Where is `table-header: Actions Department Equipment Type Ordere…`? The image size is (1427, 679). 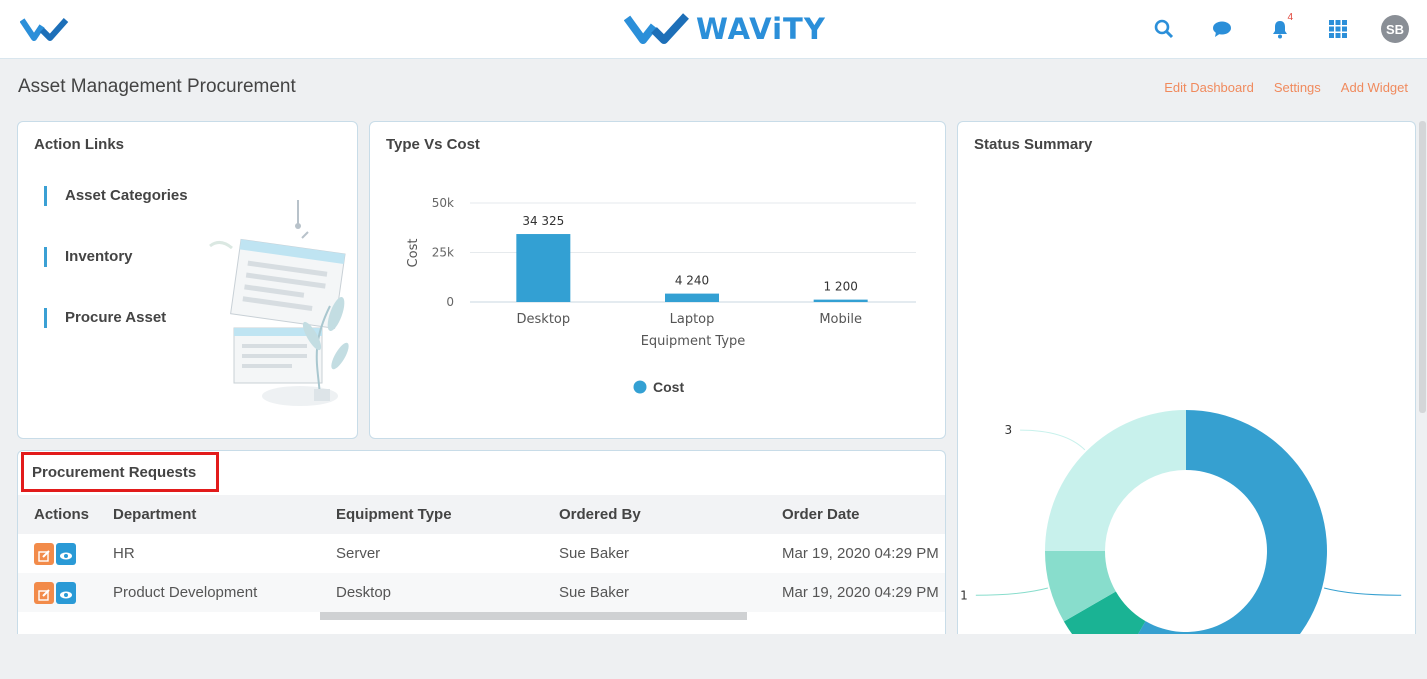 table-header: Actions Department Equipment Type Ordere… is located at coordinates (481, 514).